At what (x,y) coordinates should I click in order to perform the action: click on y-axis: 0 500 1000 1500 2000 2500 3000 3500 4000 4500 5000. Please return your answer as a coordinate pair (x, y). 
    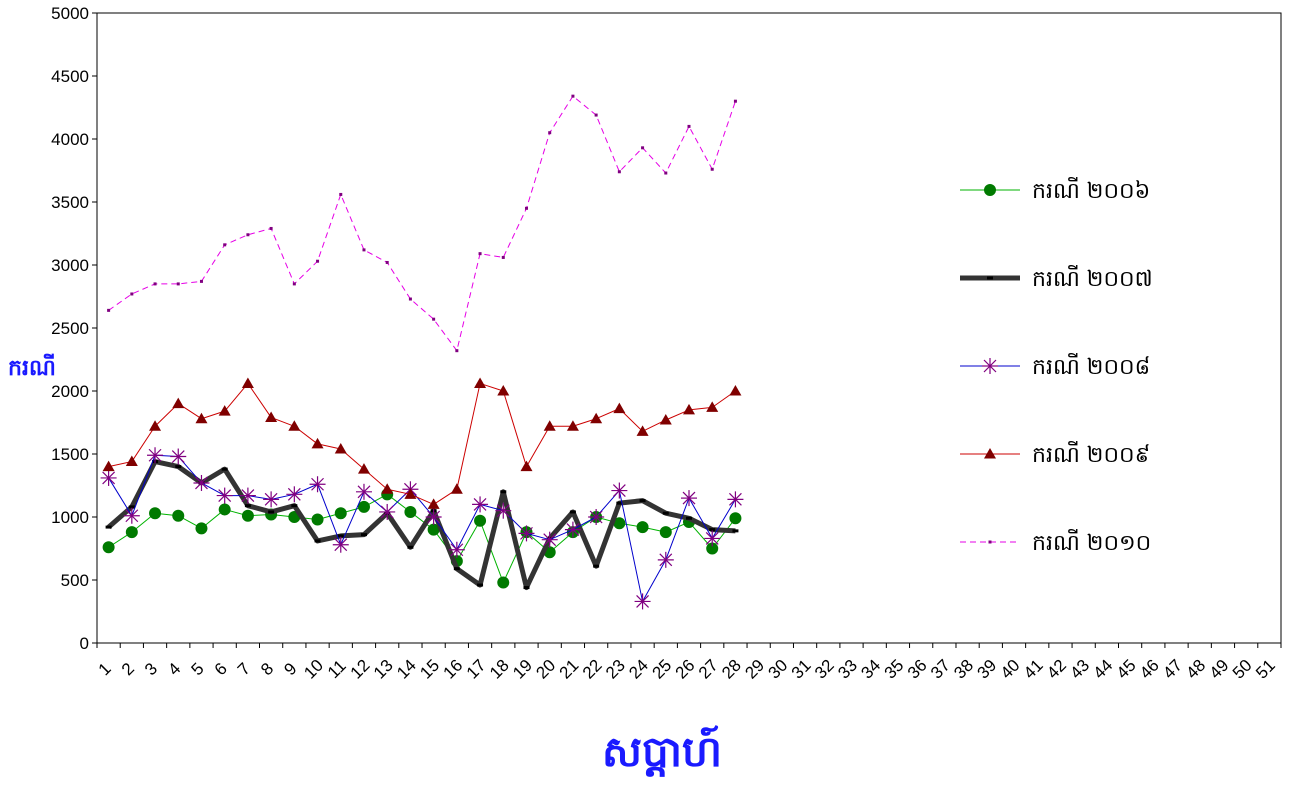
    Looking at the image, I should click on (74, 328).